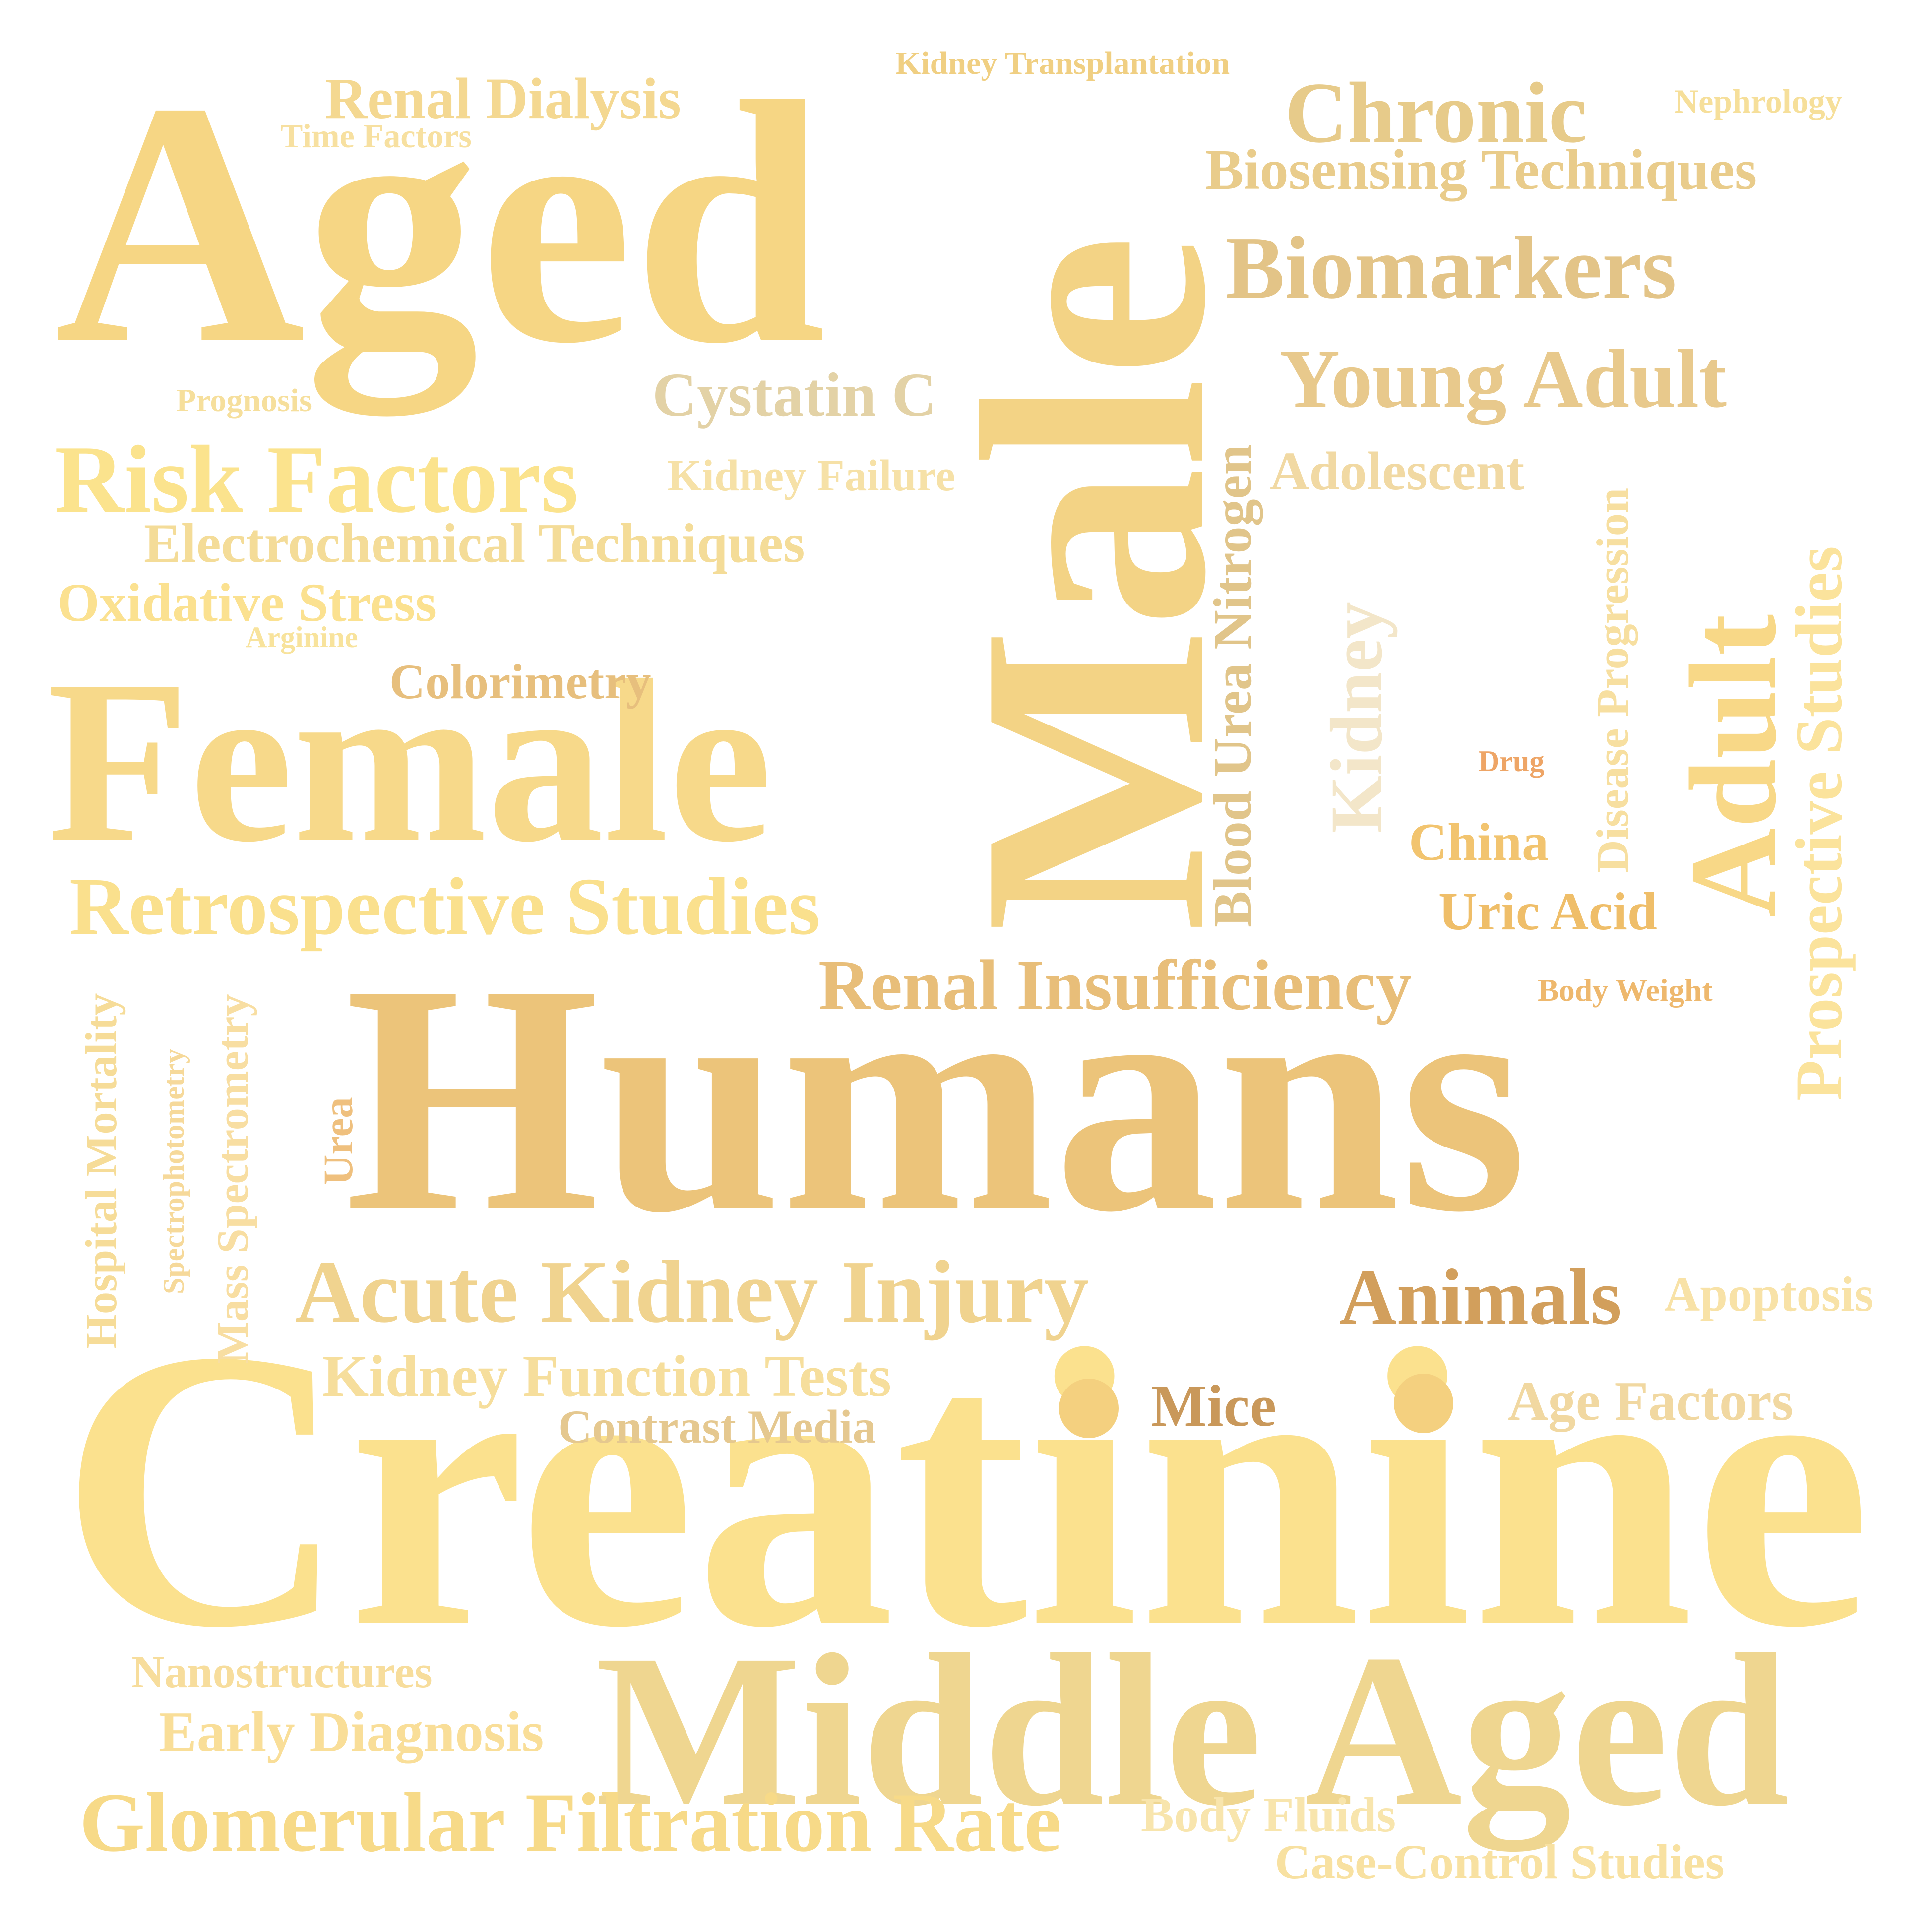  I want to click on word-biosensing-techniques: Biosensing Techniques, so click(1481, 170).